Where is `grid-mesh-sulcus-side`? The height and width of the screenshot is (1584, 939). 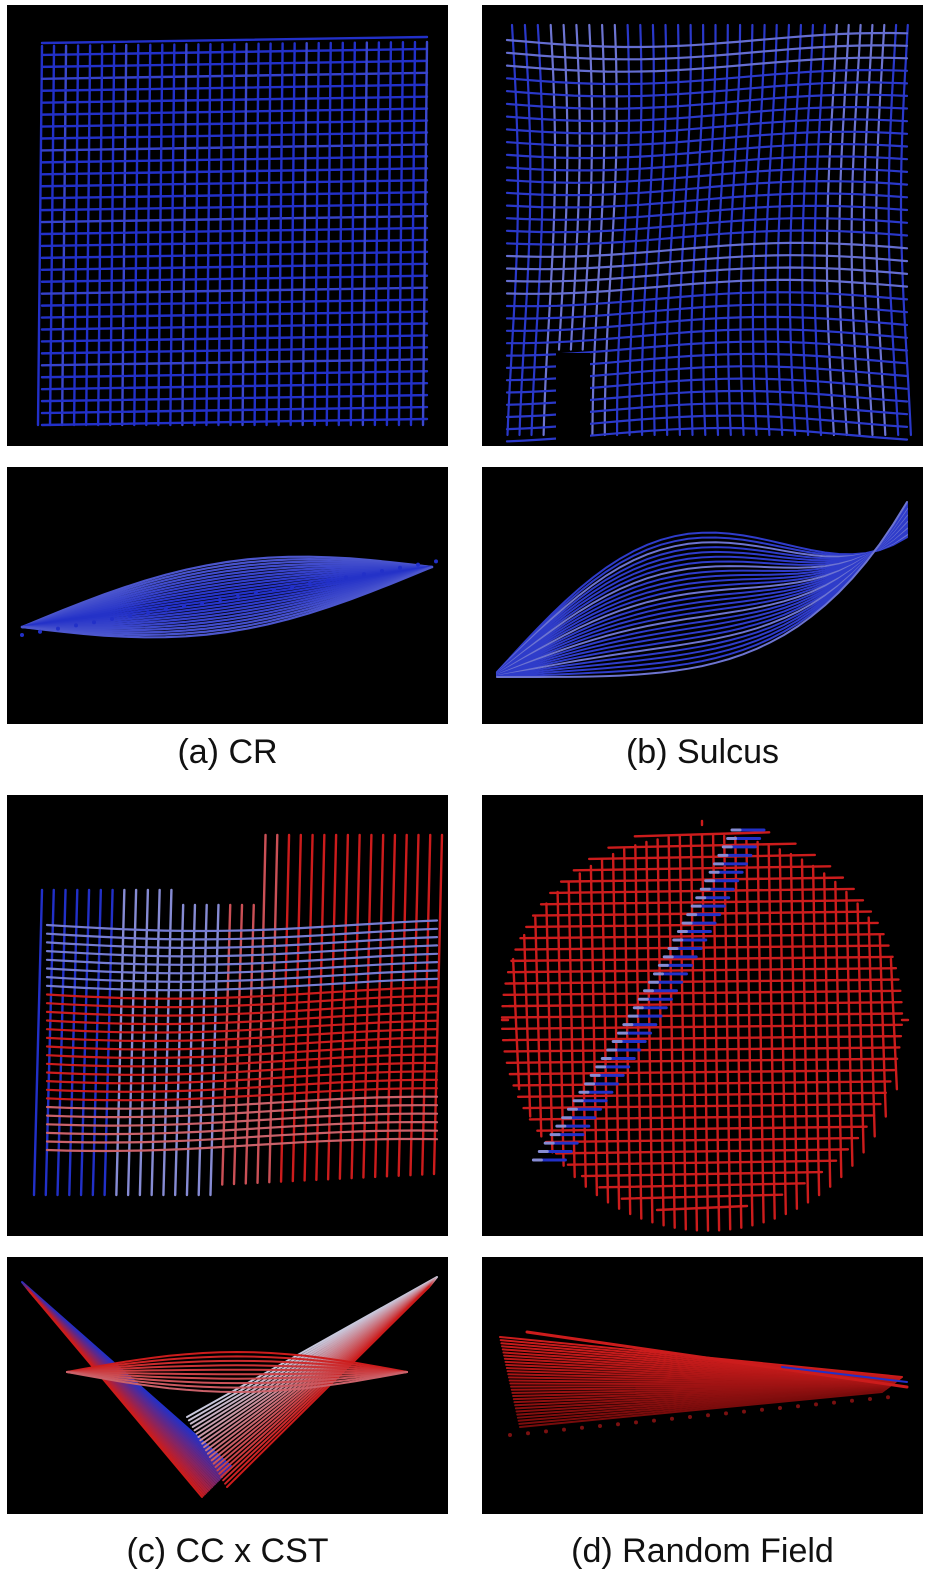
grid-mesh-sulcus-side is located at coordinates (702, 589).